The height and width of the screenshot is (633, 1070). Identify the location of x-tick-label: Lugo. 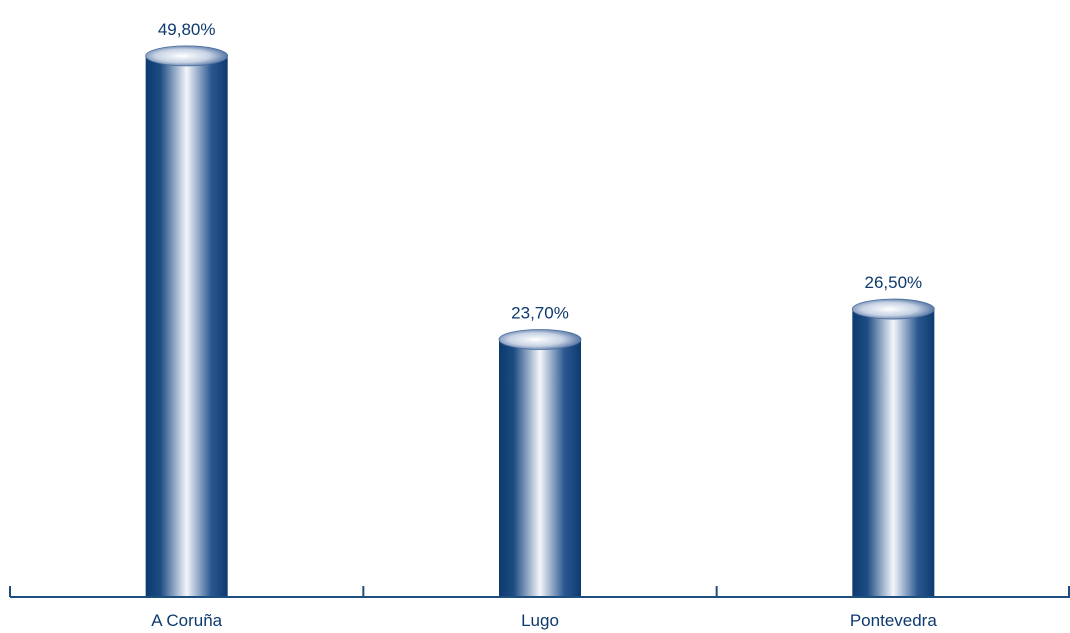
(540, 620).